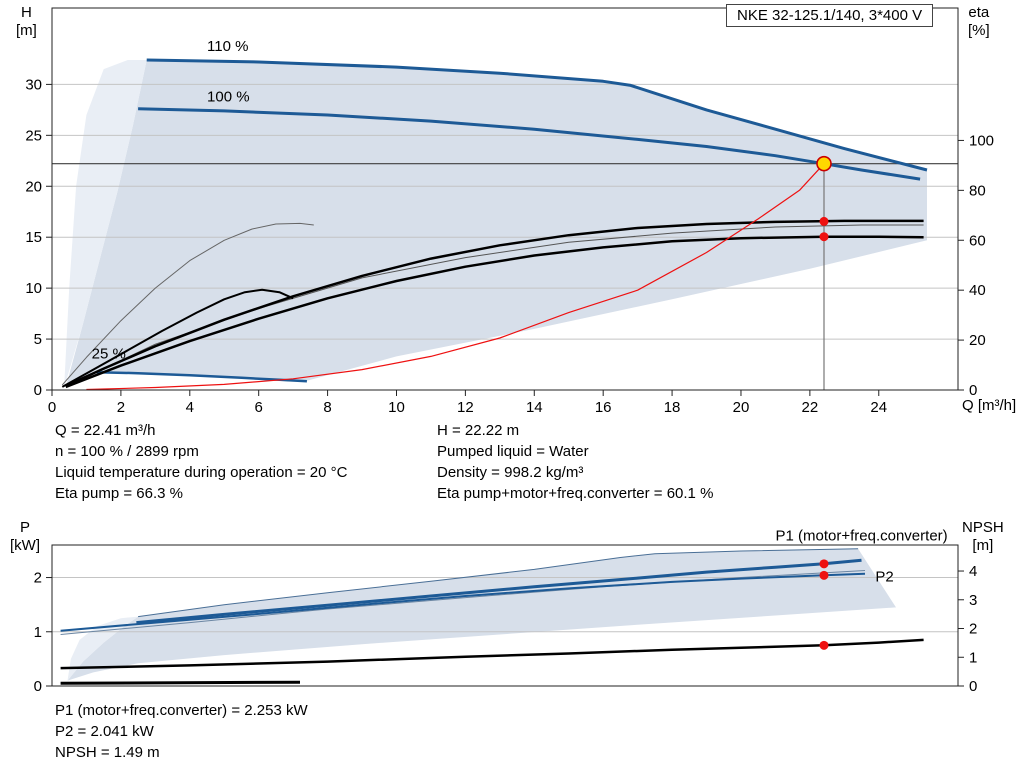 The height and width of the screenshot is (781, 1024). Describe the element at coordinates (977, 290) in the screenshot. I see `y2-tick-label: 40` at that location.